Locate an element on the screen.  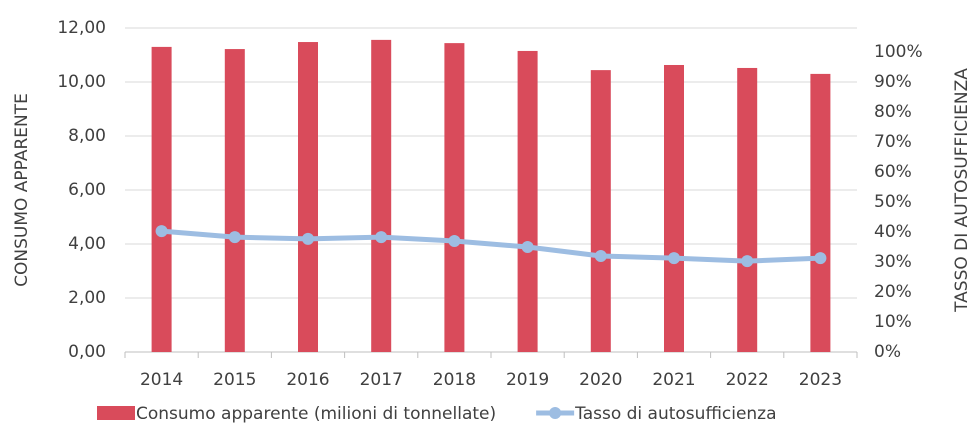
y2-tick-label: 20% is located at coordinates (893, 292).